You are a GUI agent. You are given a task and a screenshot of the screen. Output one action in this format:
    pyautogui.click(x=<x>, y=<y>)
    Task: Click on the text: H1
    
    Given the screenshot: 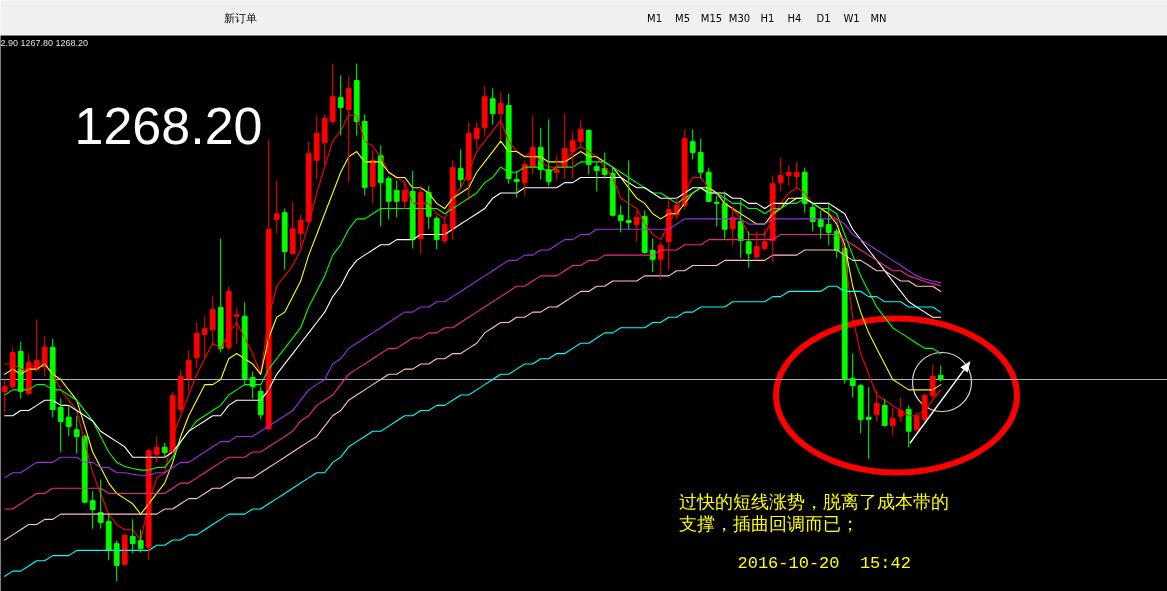 What is the action you would take?
    pyautogui.click(x=767, y=18)
    